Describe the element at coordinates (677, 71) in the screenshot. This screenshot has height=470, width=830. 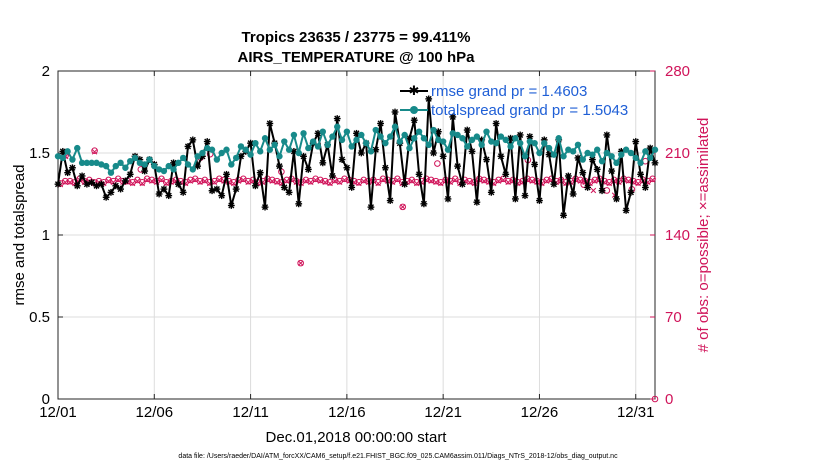
I see `y2-tick-label: 280` at that location.